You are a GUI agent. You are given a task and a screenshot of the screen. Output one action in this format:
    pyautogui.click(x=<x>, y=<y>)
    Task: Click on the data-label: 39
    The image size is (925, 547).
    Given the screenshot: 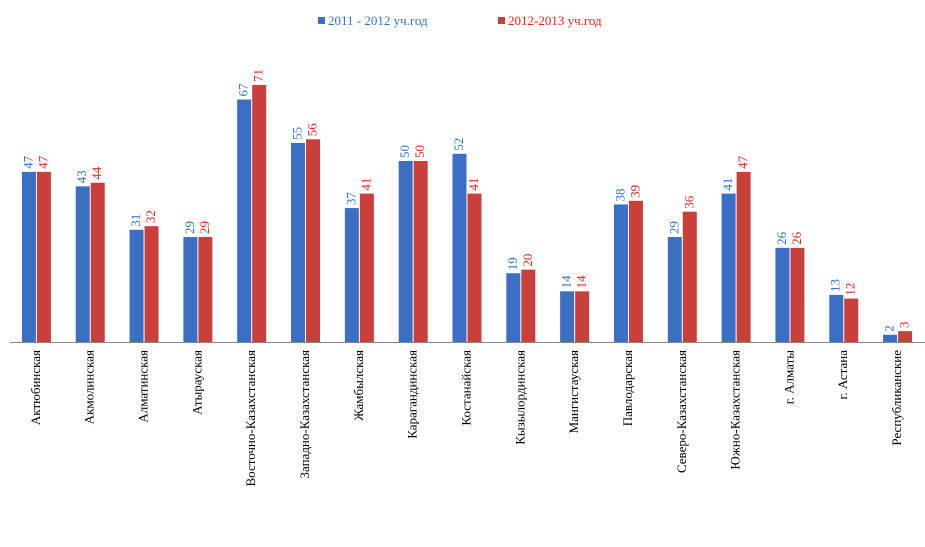 What is the action you would take?
    pyautogui.click(x=634, y=191)
    